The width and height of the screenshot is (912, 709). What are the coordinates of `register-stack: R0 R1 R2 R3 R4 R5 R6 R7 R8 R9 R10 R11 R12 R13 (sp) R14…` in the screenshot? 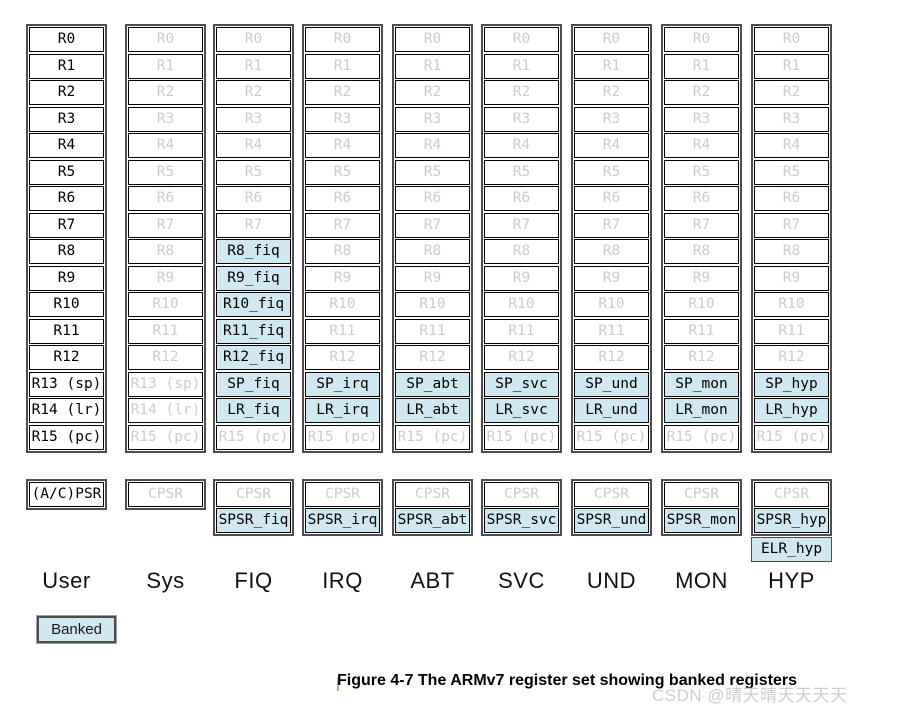 It's located at (66, 238).